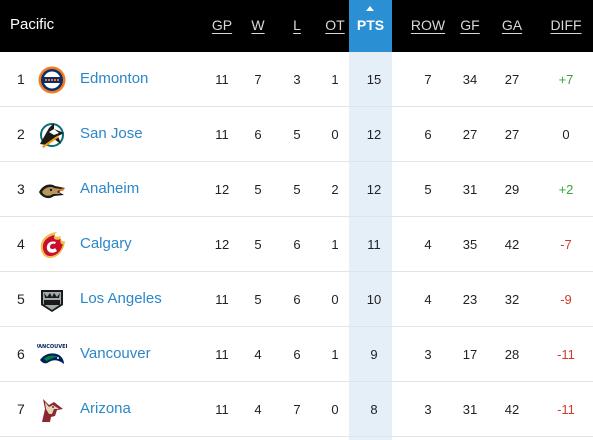  What do you see at coordinates (52, 135) in the screenshot?
I see `sharks-logo` at bounding box center [52, 135].